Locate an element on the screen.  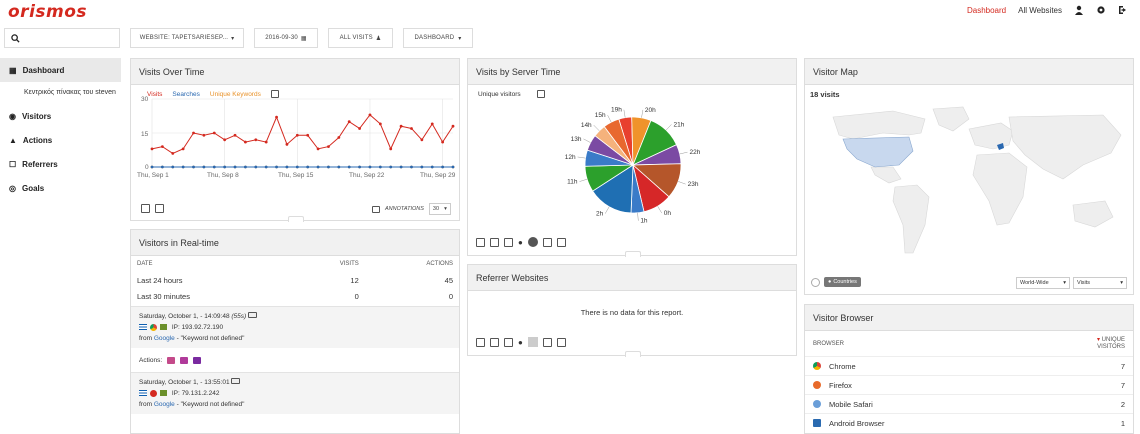
widget-title: Visits by Server Time is located at coordinates (632, 72).